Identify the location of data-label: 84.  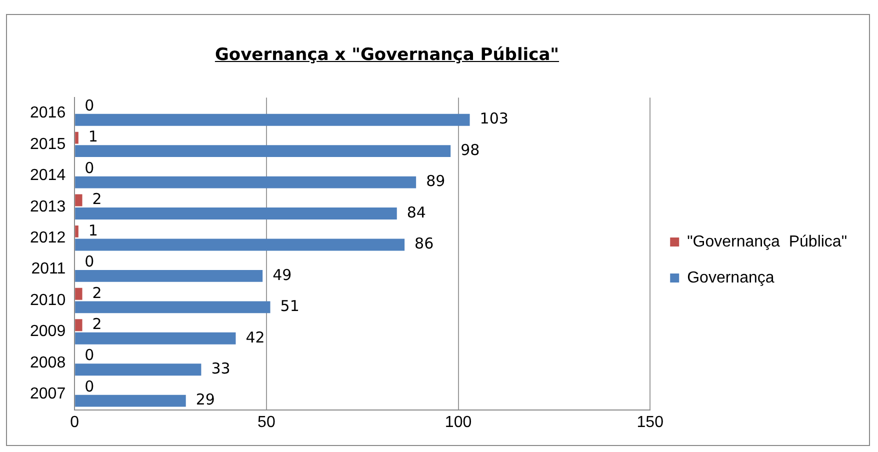
(416, 212).